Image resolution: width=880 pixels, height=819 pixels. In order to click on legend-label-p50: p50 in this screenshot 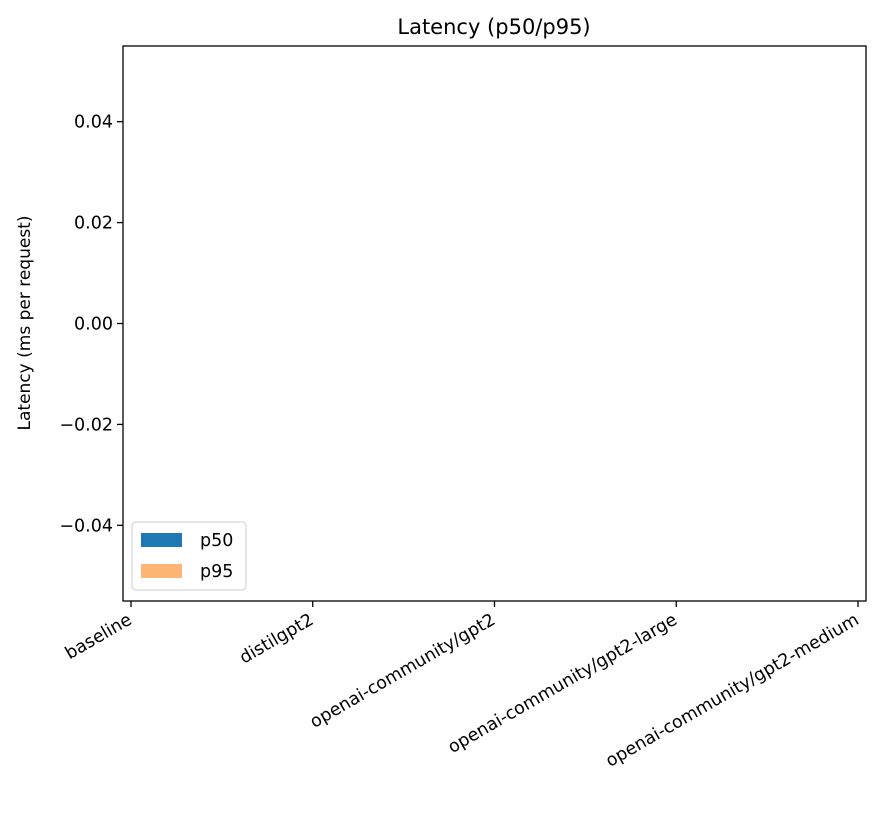, I will do `click(216, 541)`.